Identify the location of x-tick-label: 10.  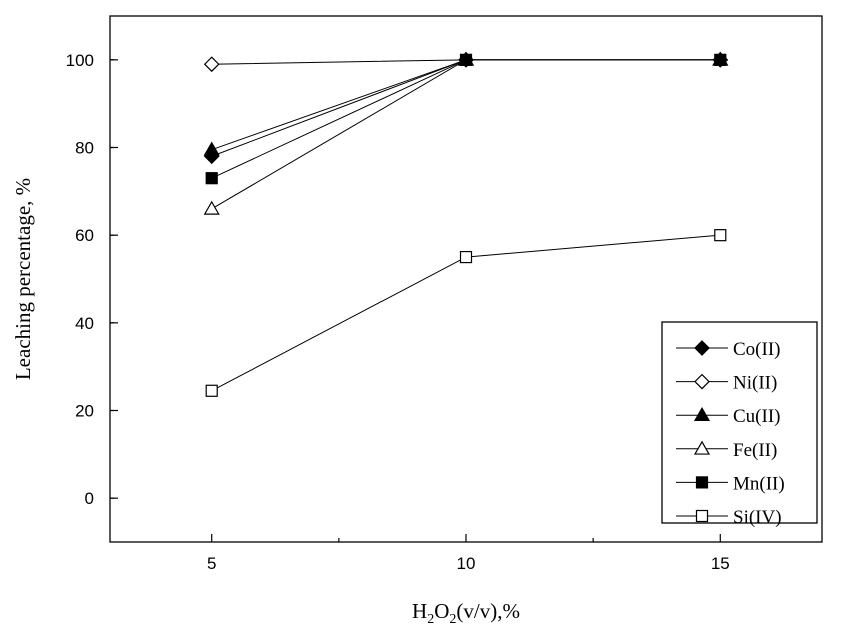
(466, 563).